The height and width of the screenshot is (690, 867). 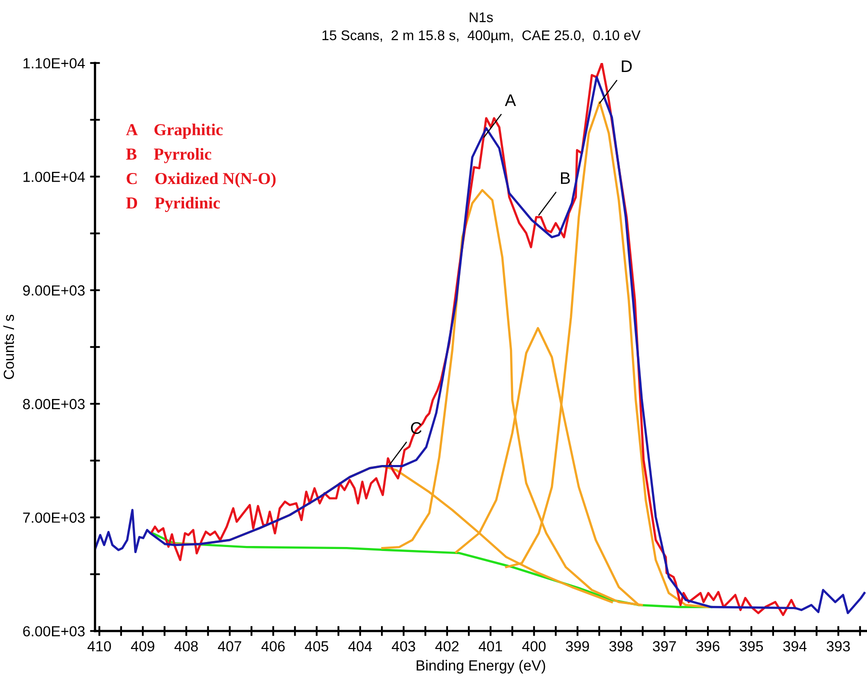 I want to click on y-tick-label: 6.00E+03, so click(x=54, y=631).